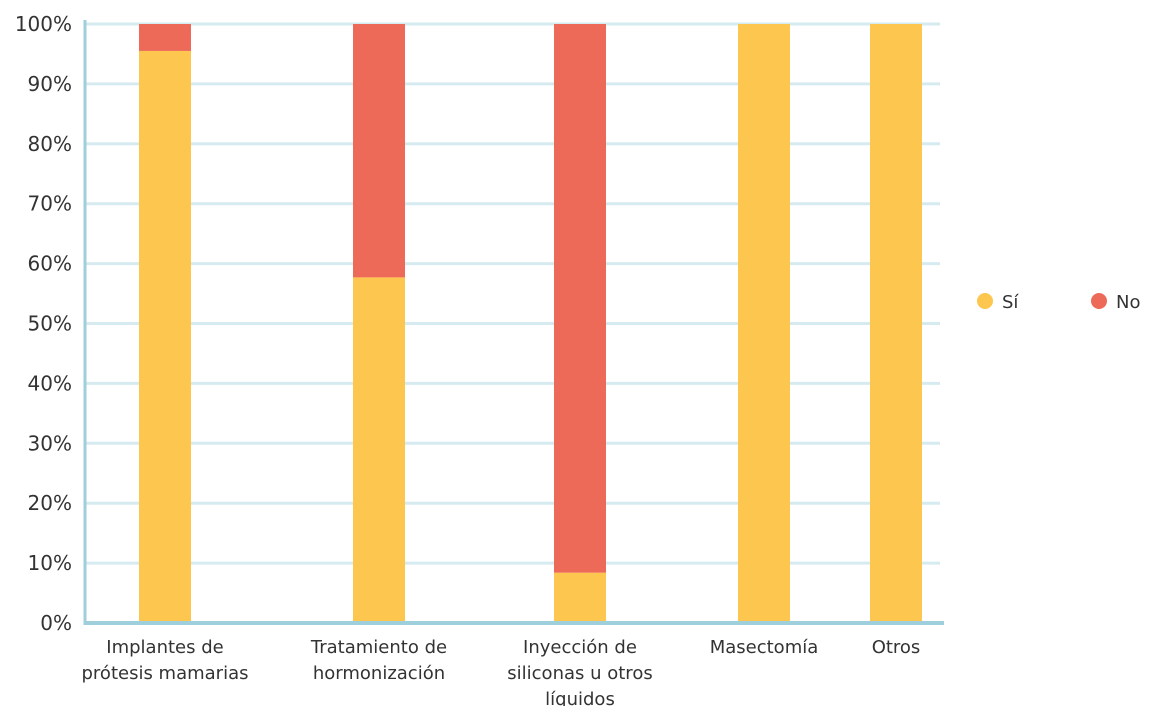 The height and width of the screenshot is (706, 1149). What do you see at coordinates (50, 503) in the screenshot?
I see `y-tick-label: 20%` at bounding box center [50, 503].